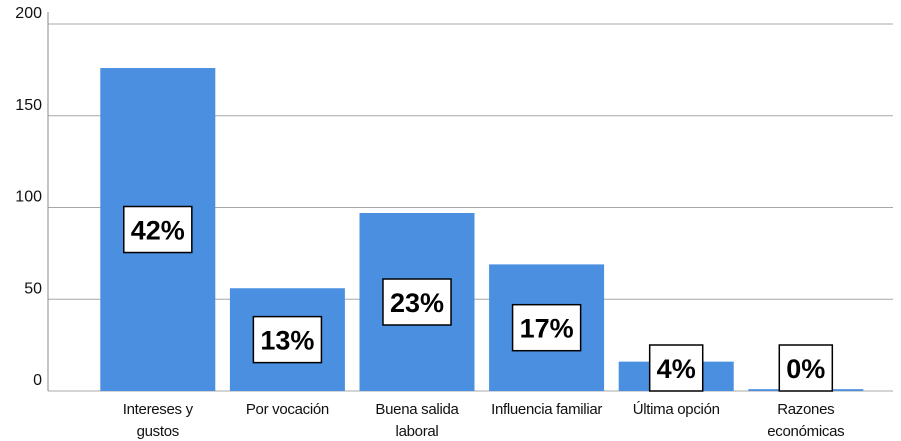 The image size is (901, 441). Describe the element at coordinates (676, 409) in the screenshot. I see `x-tick-label: Última opción` at that location.